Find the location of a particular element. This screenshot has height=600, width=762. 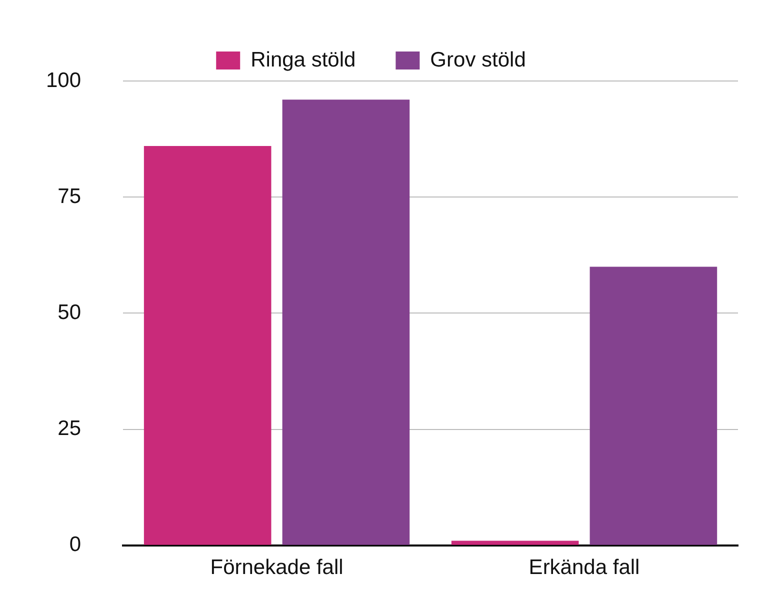

legend-label: Ringa stöld is located at coordinates (303, 60).